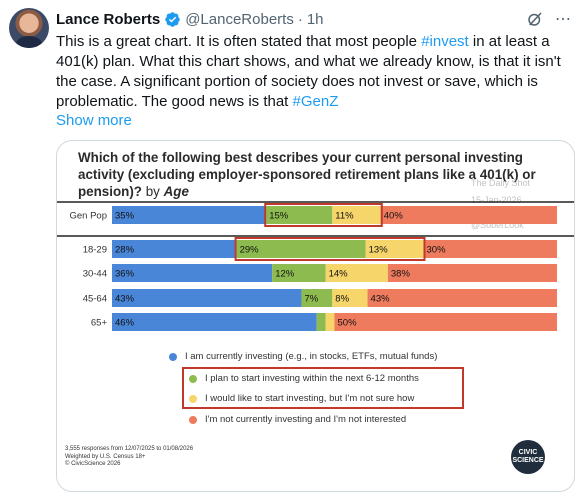  What do you see at coordinates (125, 274) in the screenshot?
I see `bar-data-label: 36%` at bounding box center [125, 274].